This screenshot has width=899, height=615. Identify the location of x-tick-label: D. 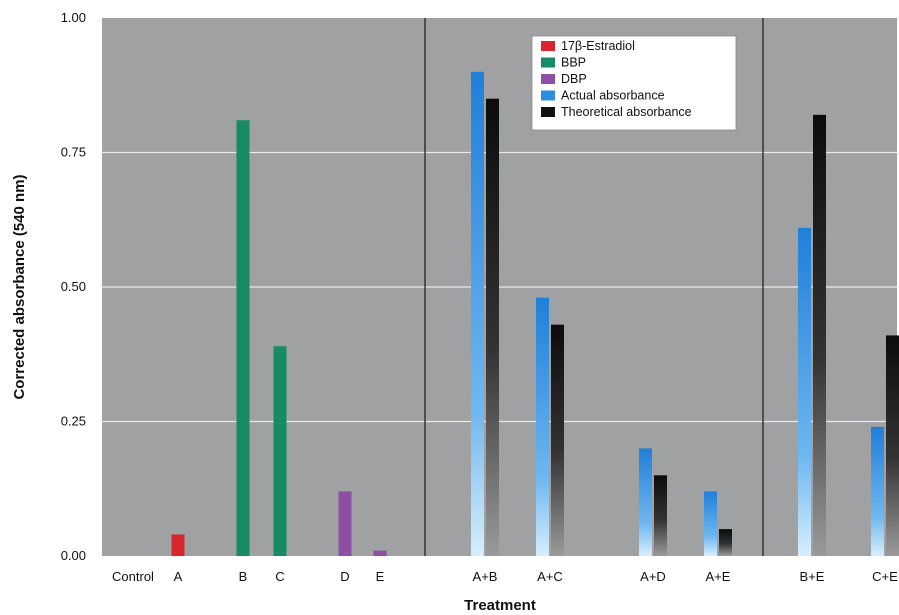
(344, 576).